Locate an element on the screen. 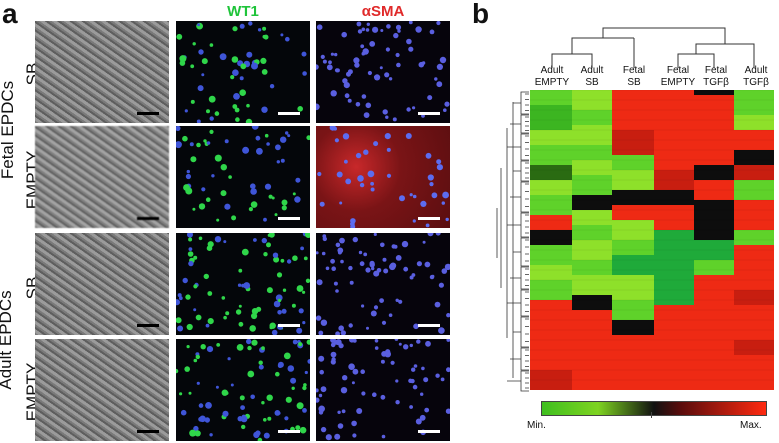  asma-column-header: αSMA is located at coordinates (383, 11).